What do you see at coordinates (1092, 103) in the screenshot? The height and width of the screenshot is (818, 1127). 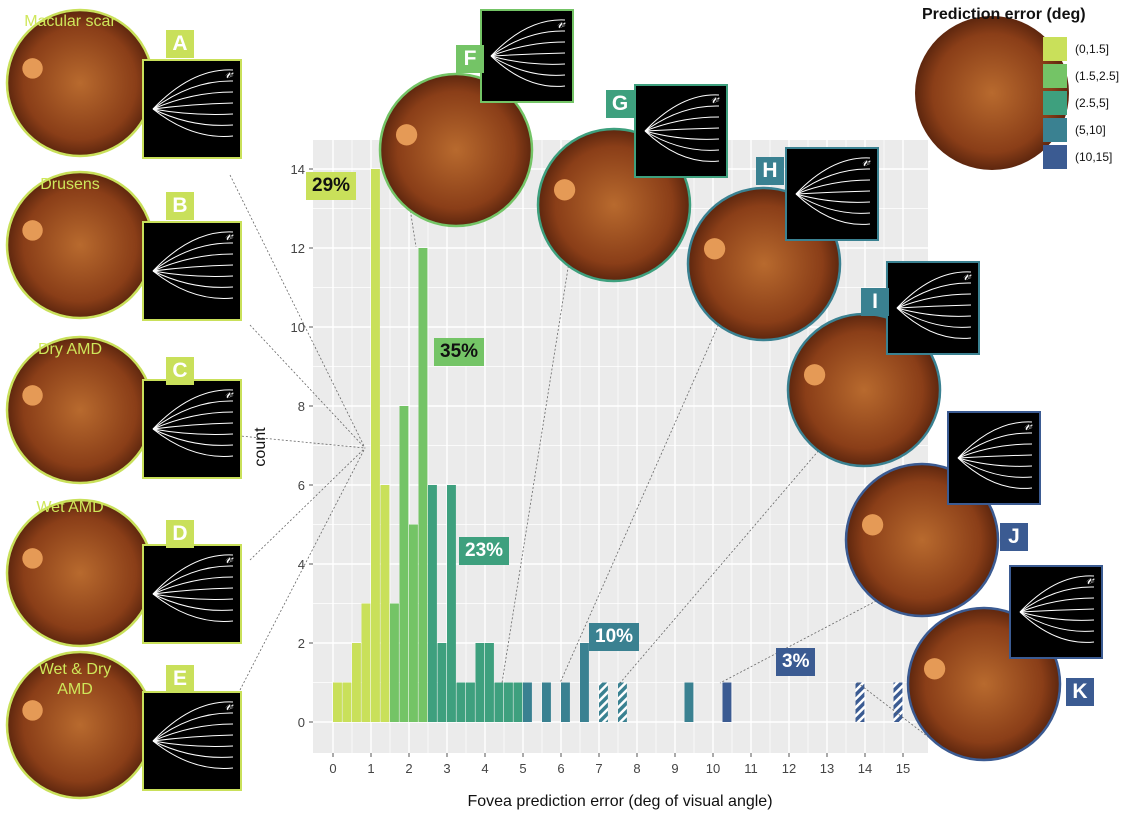 I see `legend-label: (2.5,5]` at bounding box center [1092, 103].